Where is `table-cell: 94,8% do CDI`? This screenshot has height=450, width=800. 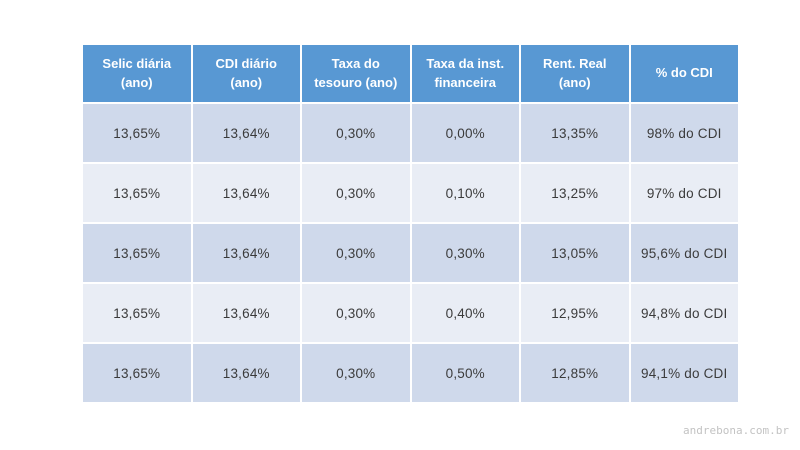
table-cell: 94,8% do CDI is located at coordinates (684, 313).